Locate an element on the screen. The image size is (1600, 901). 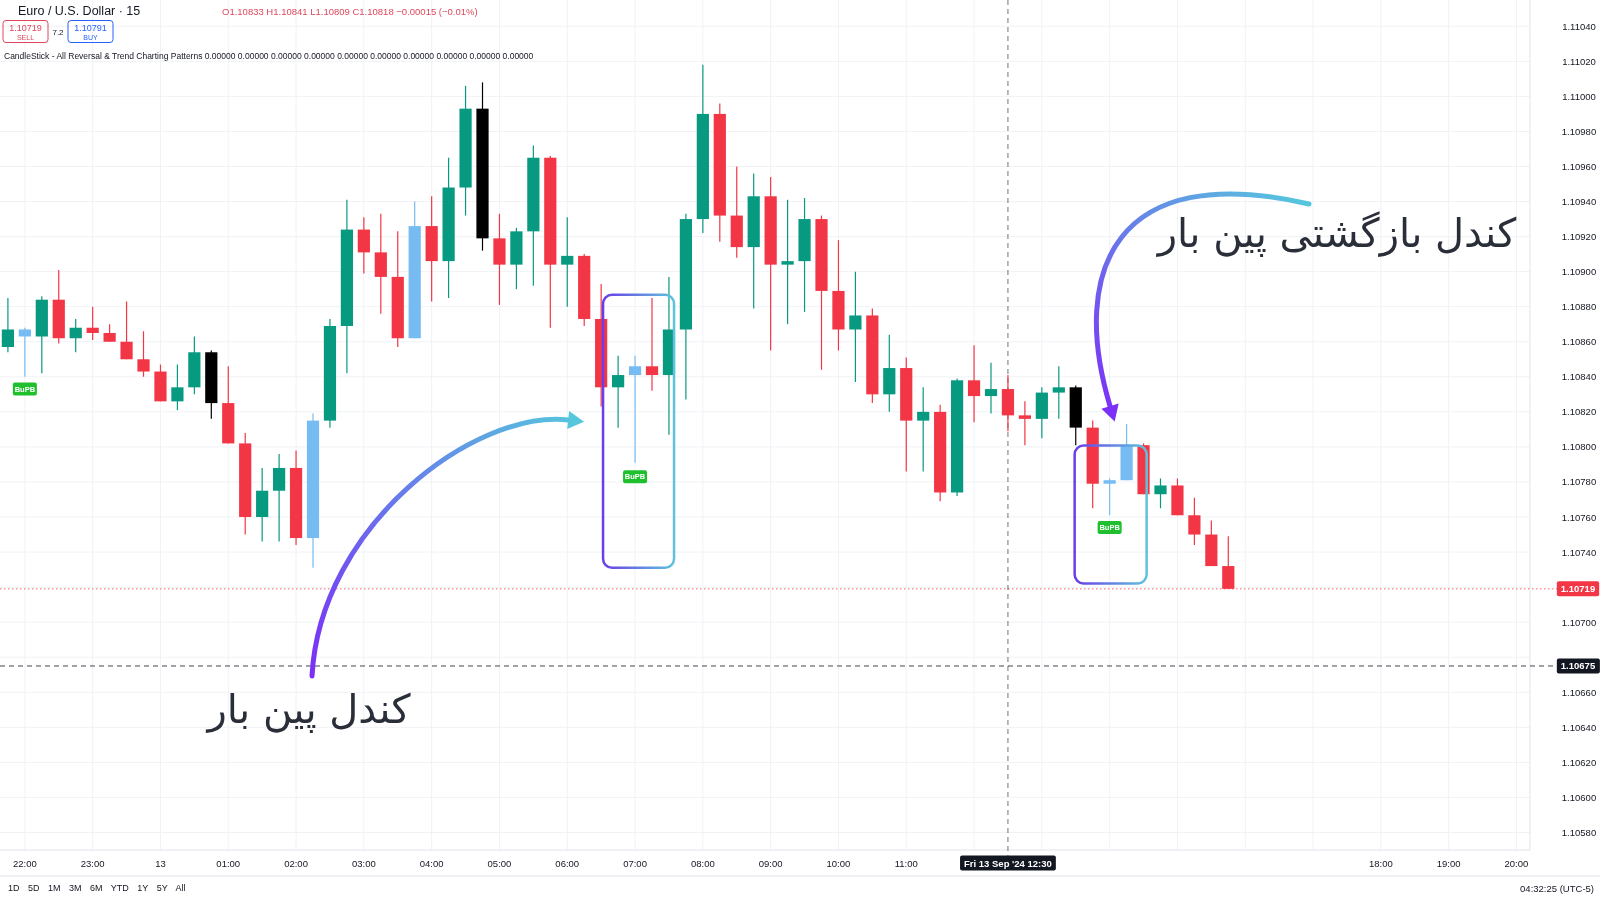
ref-line-label: 1.10719 is located at coordinates (1578, 589).